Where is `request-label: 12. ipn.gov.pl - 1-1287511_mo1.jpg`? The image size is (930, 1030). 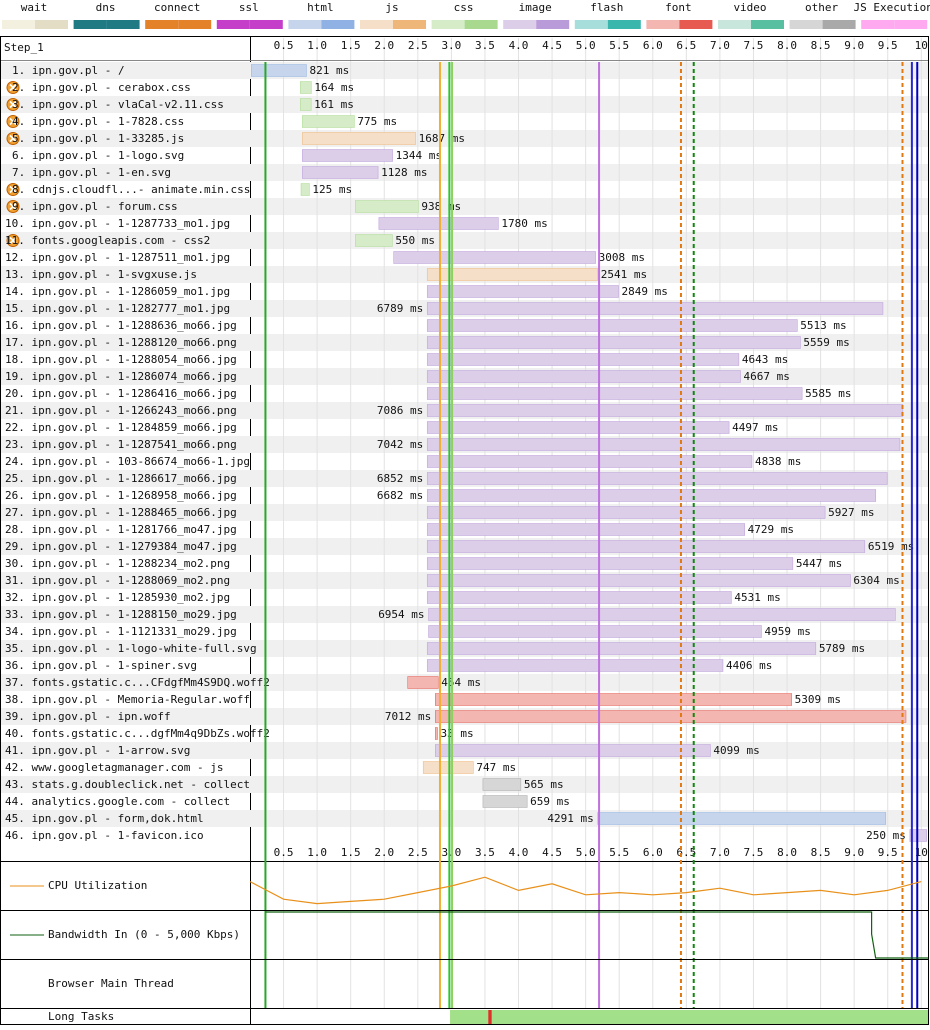
request-label: 12. ipn.gov.pl - 1-1287511_mo1.jpg is located at coordinates (117, 257).